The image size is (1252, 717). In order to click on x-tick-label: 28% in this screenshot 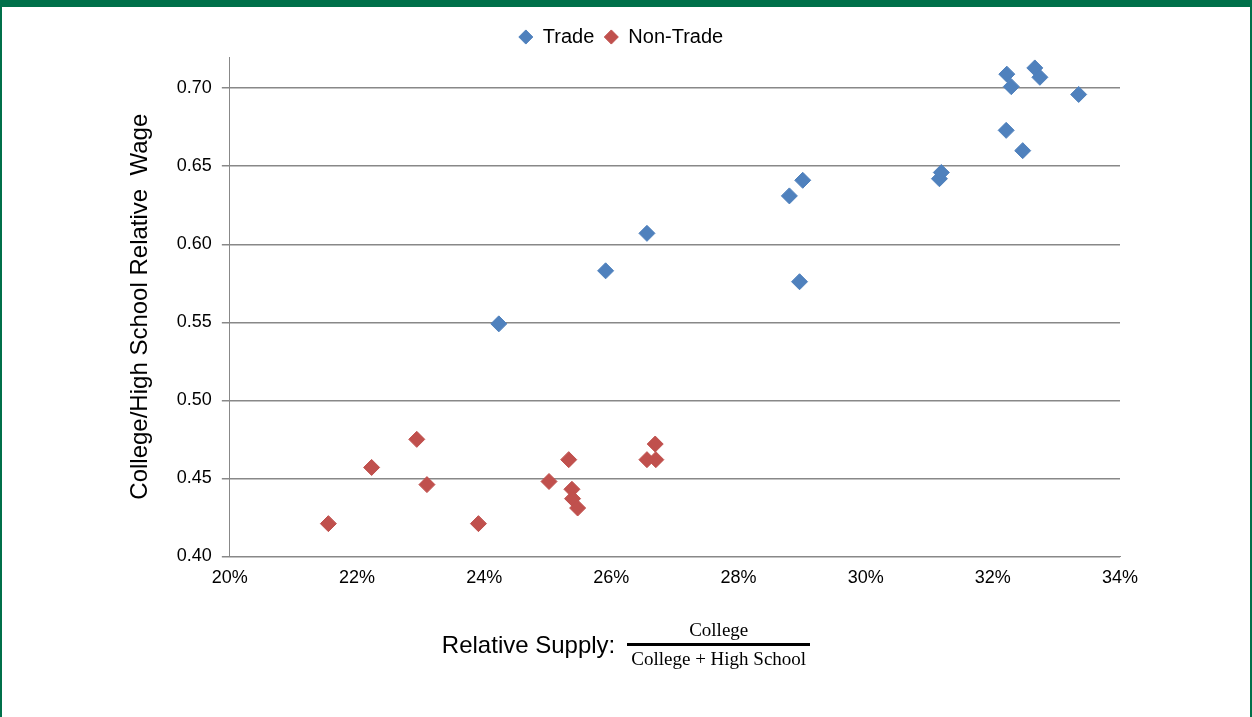, I will do `click(738, 577)`.